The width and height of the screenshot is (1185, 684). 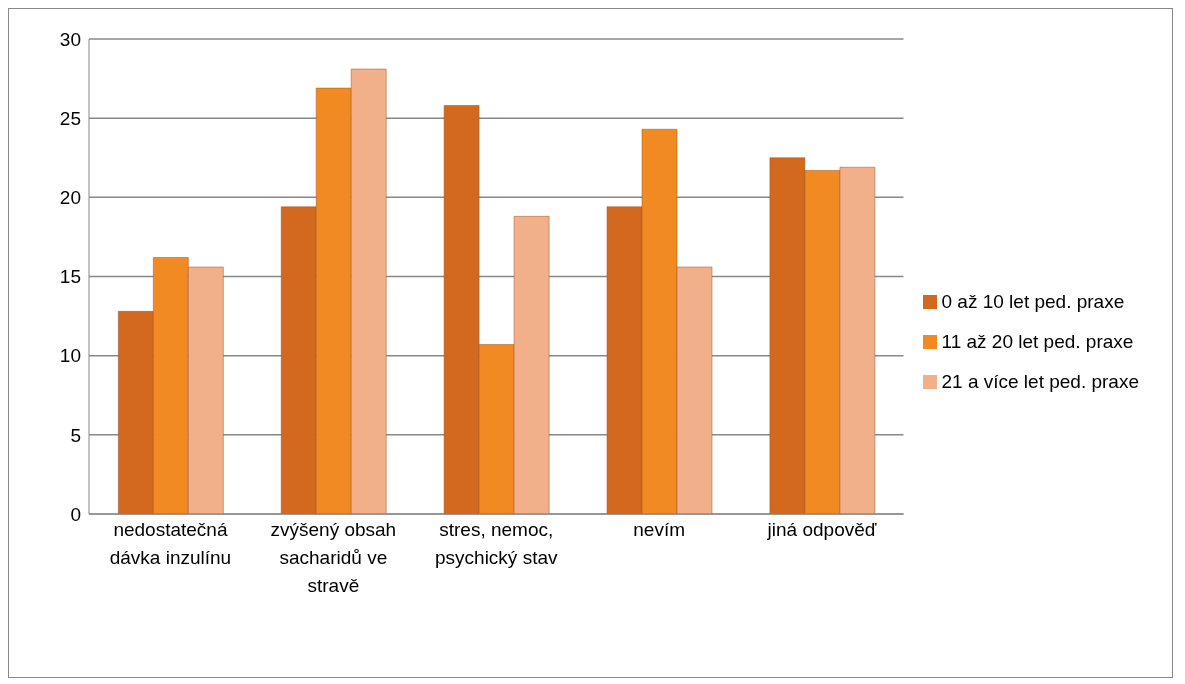 What do you see at coordinates (821, 529) in the screenshot?
I see `x-tick-label: jiná odpověď` at bounding box center [821, 529].